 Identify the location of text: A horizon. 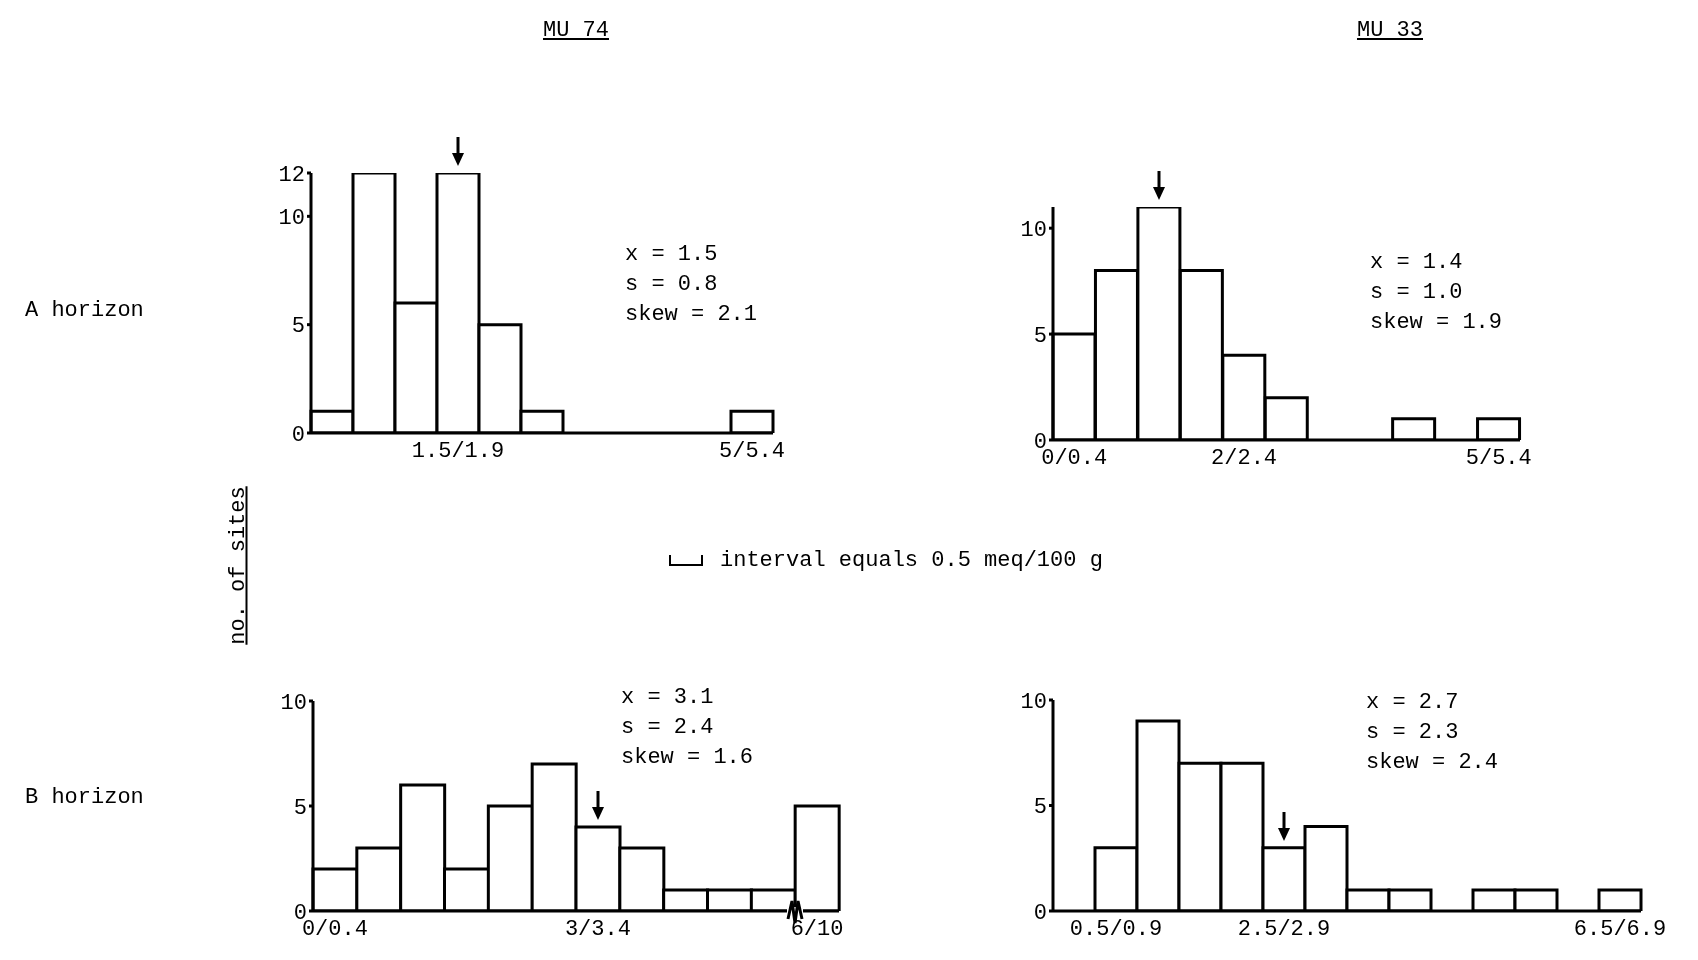
(84, 310).